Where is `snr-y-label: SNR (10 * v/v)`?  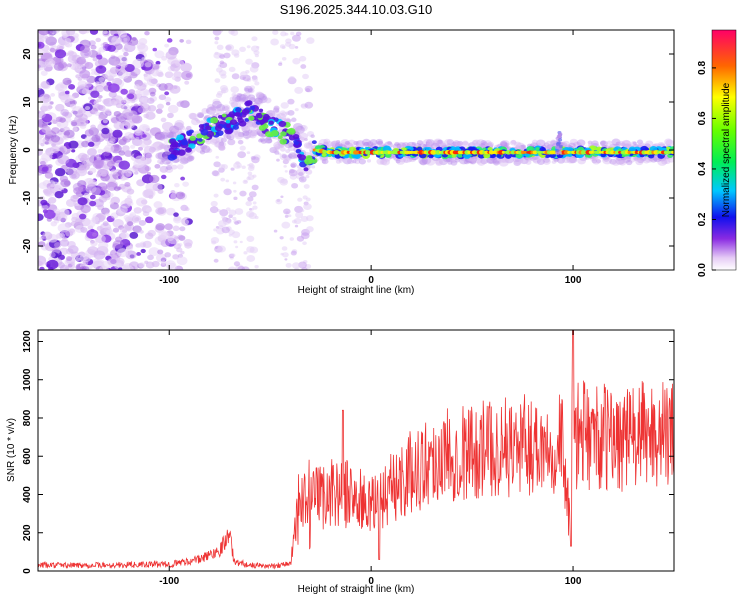
snr-y-label: SNR (10 * v/v) is located at coordinates (11, 450).